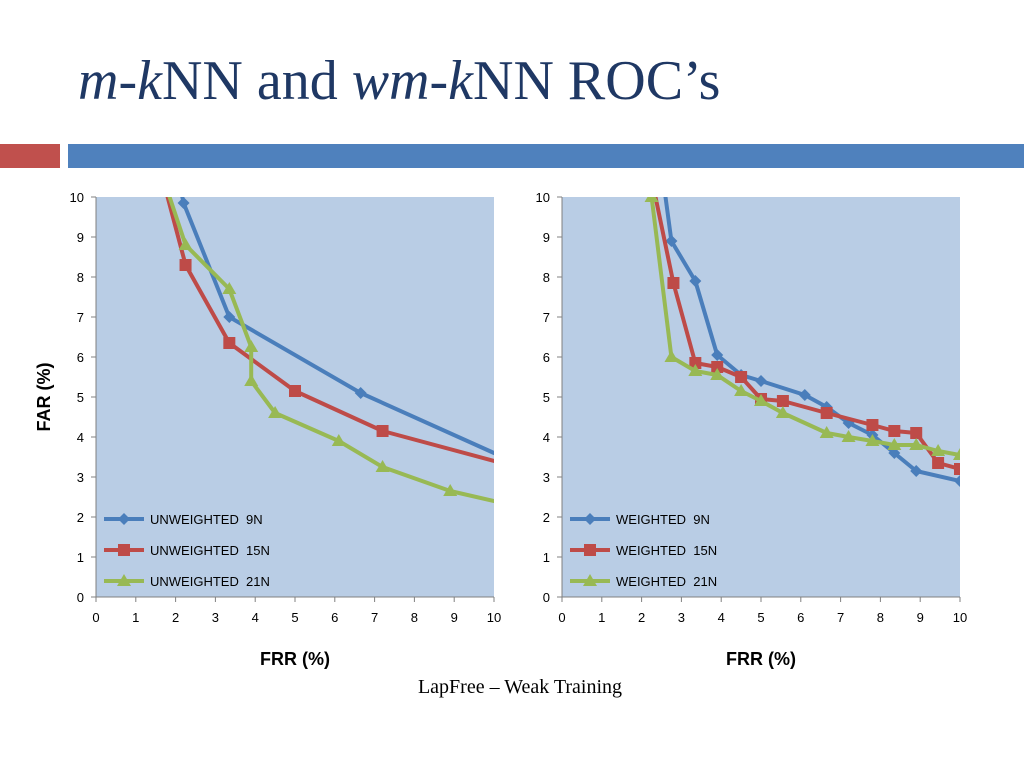 Image resolution: width=1024 pixels, height=768 pixels. What do you see at coordinates (80, 277) in the screenshot?
I see `left-chart-y-tick-label: 8` at bounding box center [80, 277].